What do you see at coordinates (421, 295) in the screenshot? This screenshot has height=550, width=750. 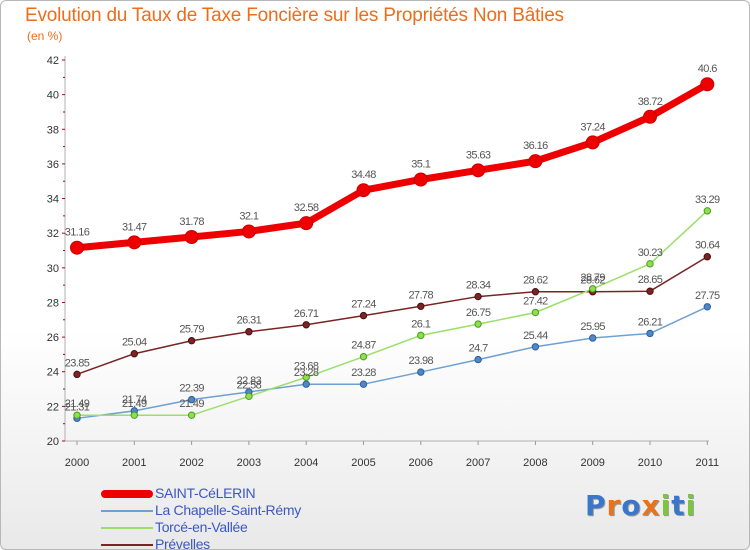 I see `data-label-prevelles-2006: 27.78` at bounding box center [421, 295].